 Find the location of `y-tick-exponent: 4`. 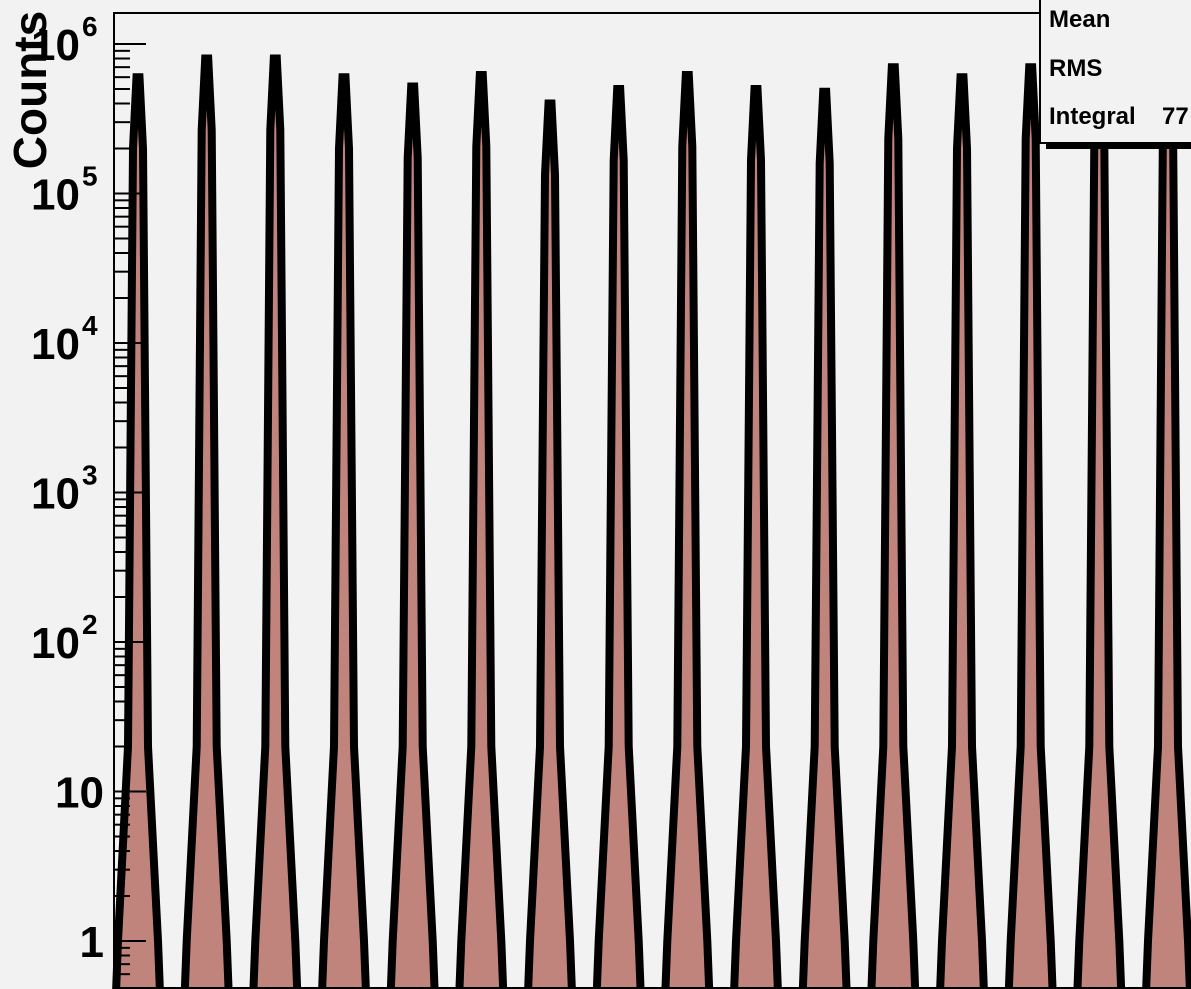

y-tick-exponent: 4 is located at coordinates (90, 325).